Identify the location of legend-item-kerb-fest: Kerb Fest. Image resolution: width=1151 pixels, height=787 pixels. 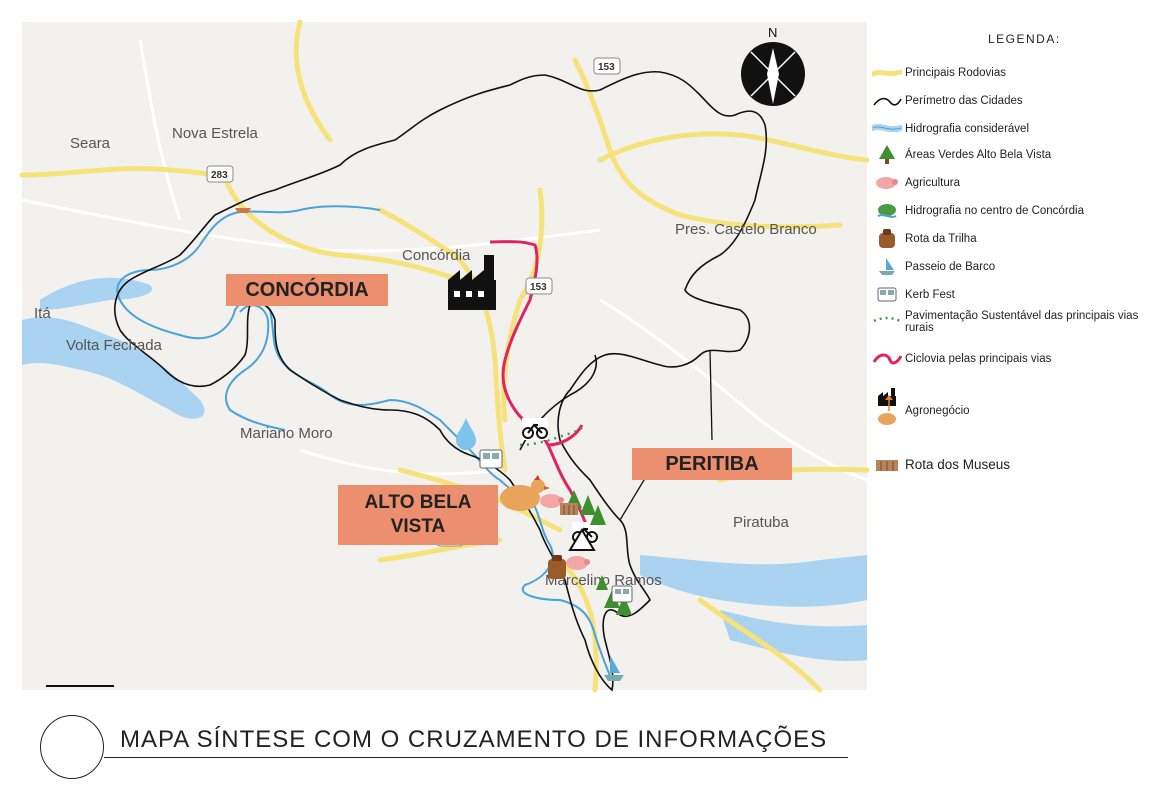
(913, 295).